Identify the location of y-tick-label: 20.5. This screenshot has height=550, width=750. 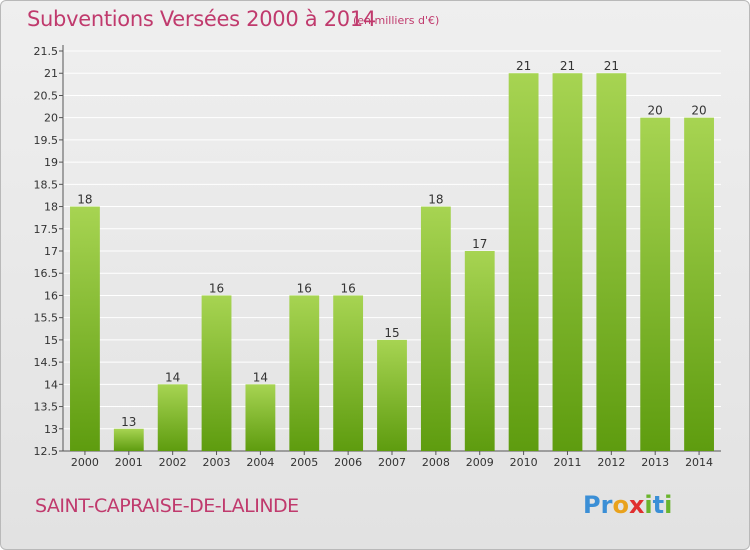
(46, 95).